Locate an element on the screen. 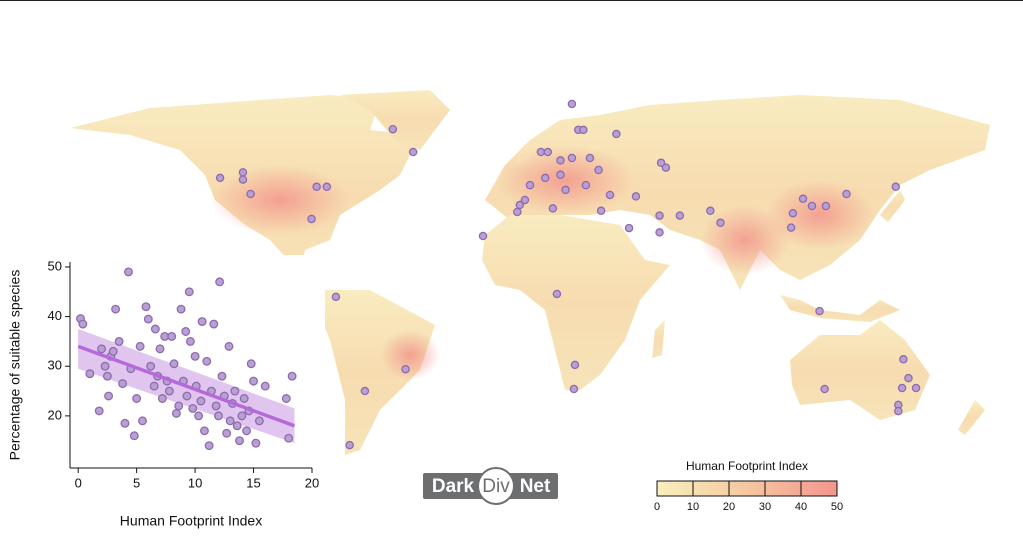 This screenshot has height=546, width=1023. colorbar-tick-label: 10 is located at coordinates (693, 507).